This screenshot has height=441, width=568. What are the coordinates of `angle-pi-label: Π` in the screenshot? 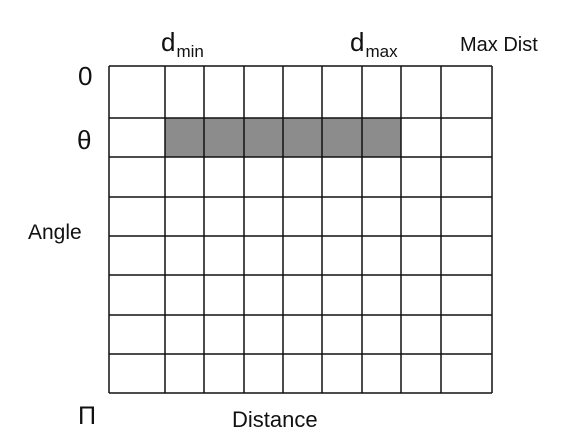 It's located at (87, 416).